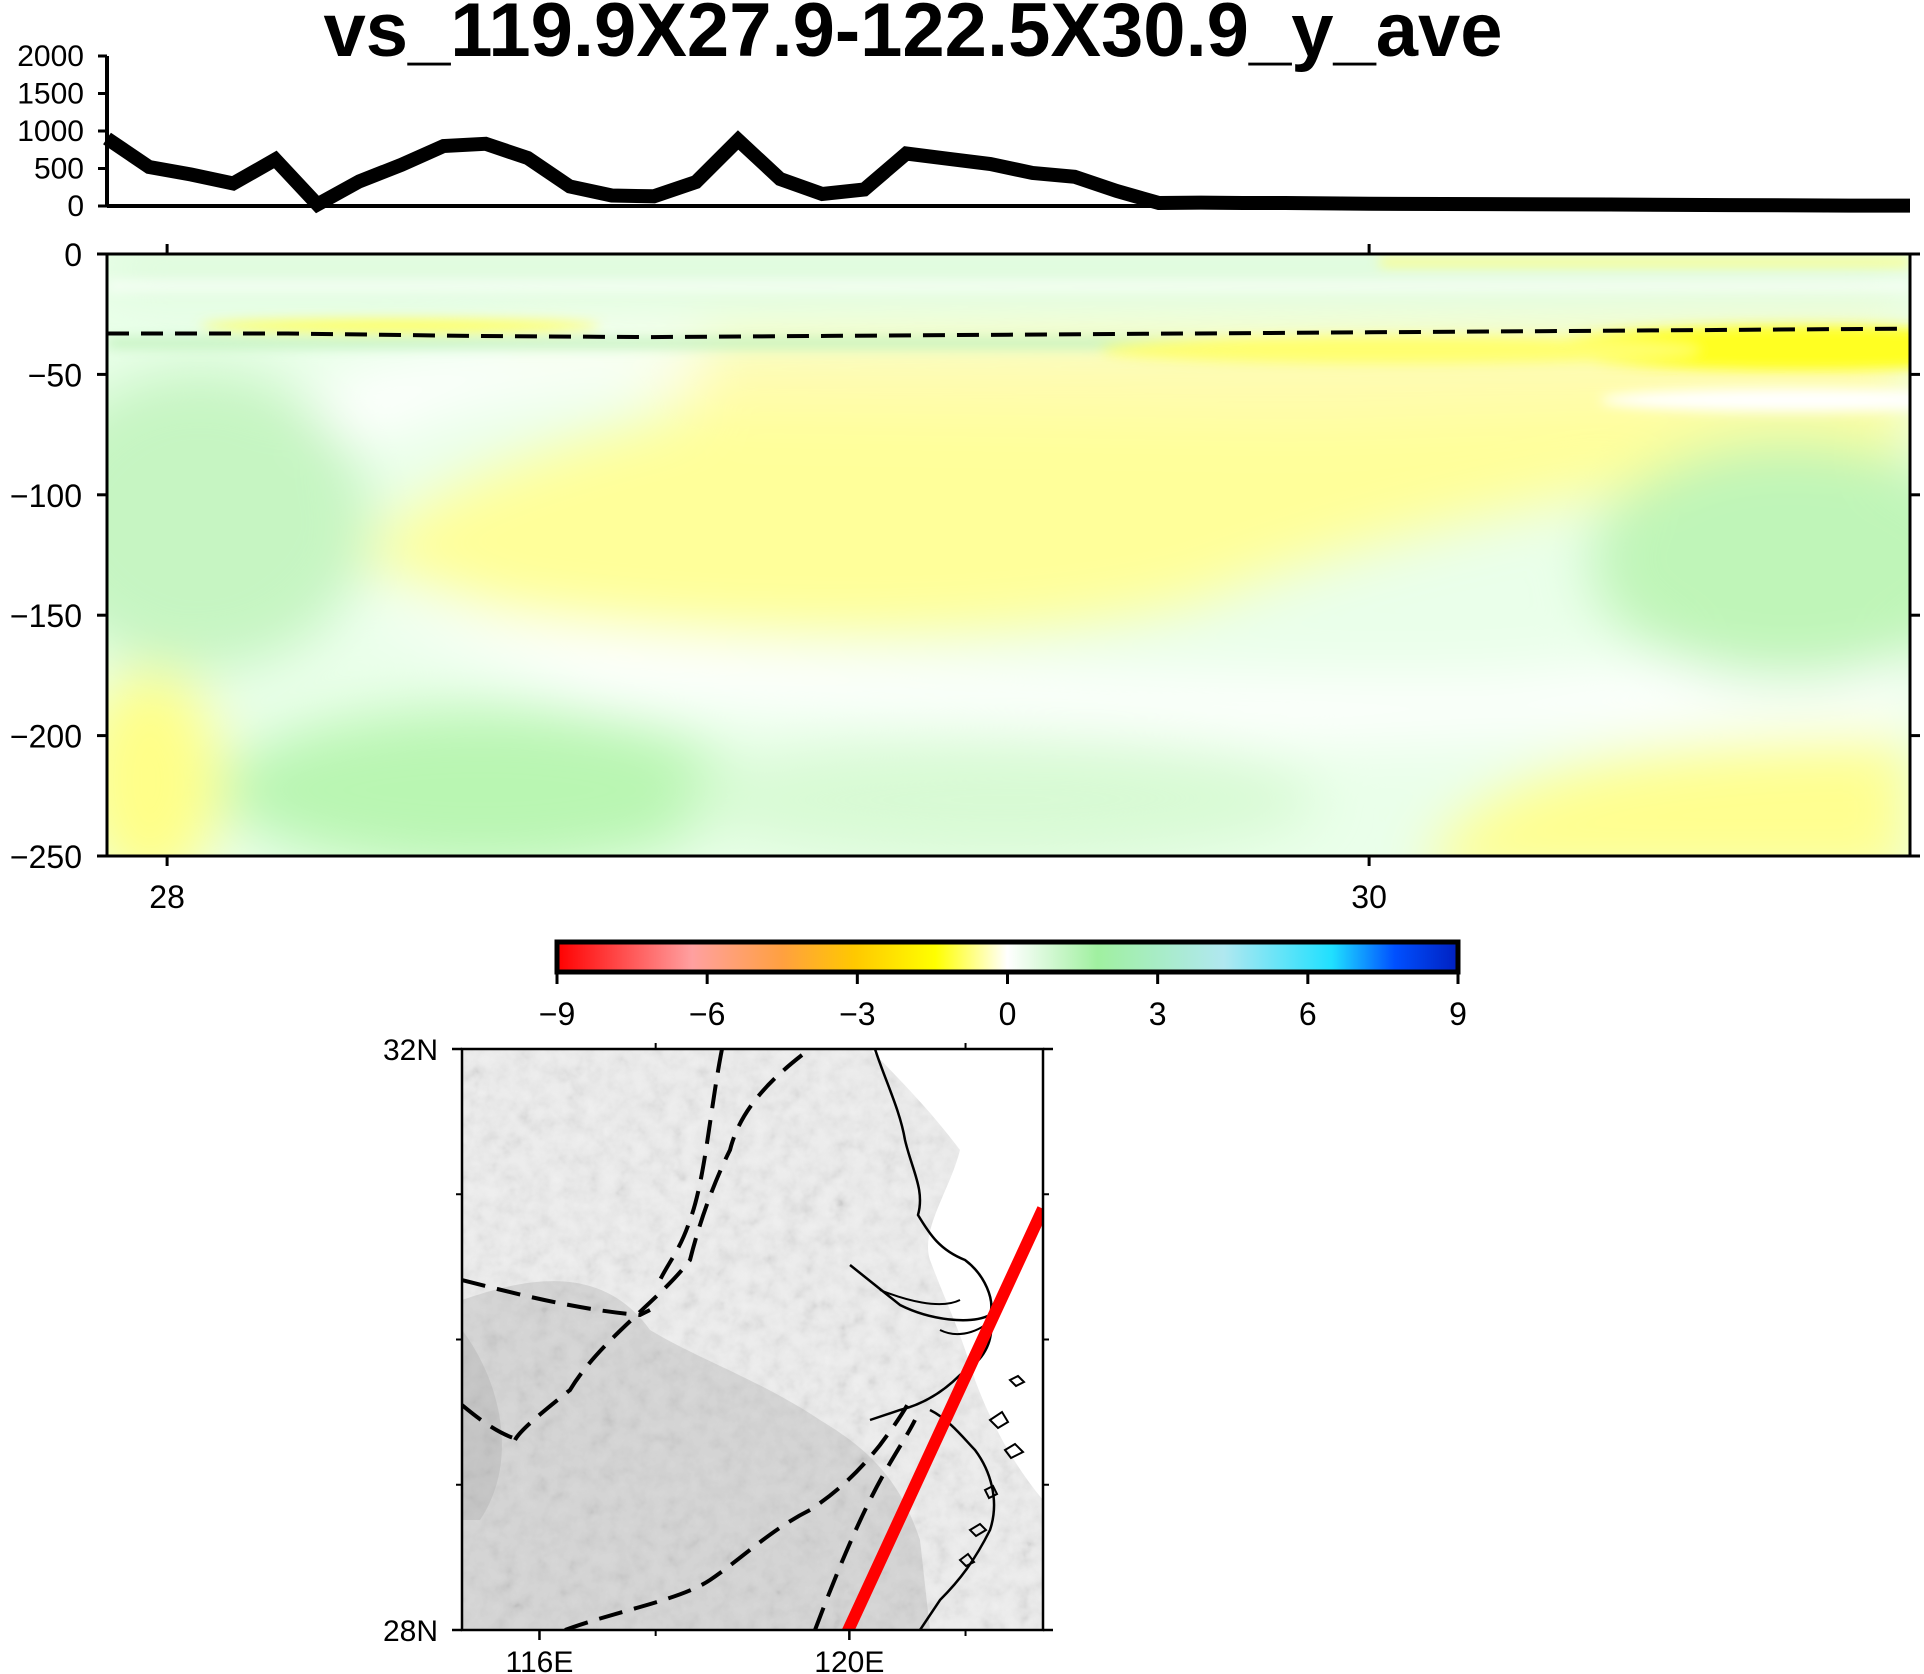 This screenshot has width=1924, height=1674. What do you see at coordinates (410, 1631) in the screenshot?
I see `map-y-tick-label: 28N` at bounding box center [410, 1631].